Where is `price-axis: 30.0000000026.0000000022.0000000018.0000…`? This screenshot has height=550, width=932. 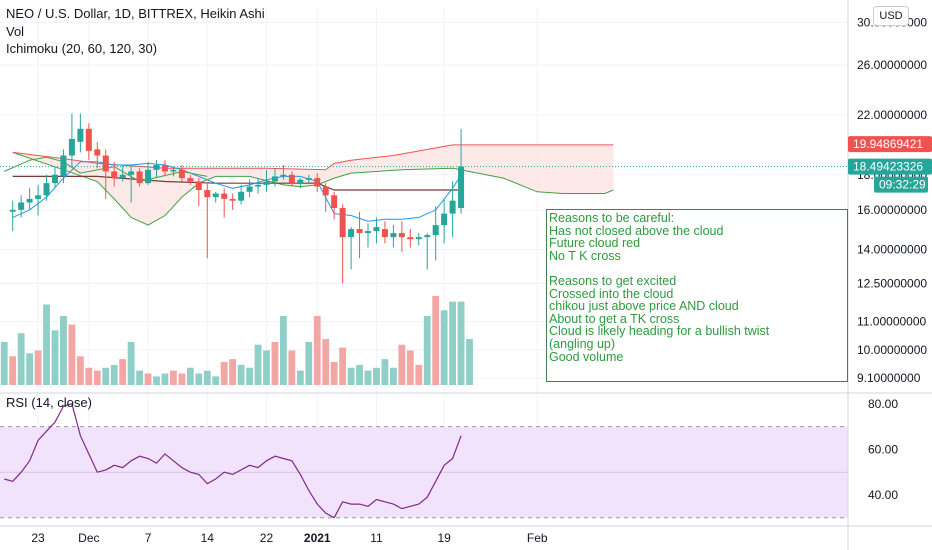
price-axis: 30.0000000026.0000000022.0000000018.0000… is located at coordinates (892, 200).